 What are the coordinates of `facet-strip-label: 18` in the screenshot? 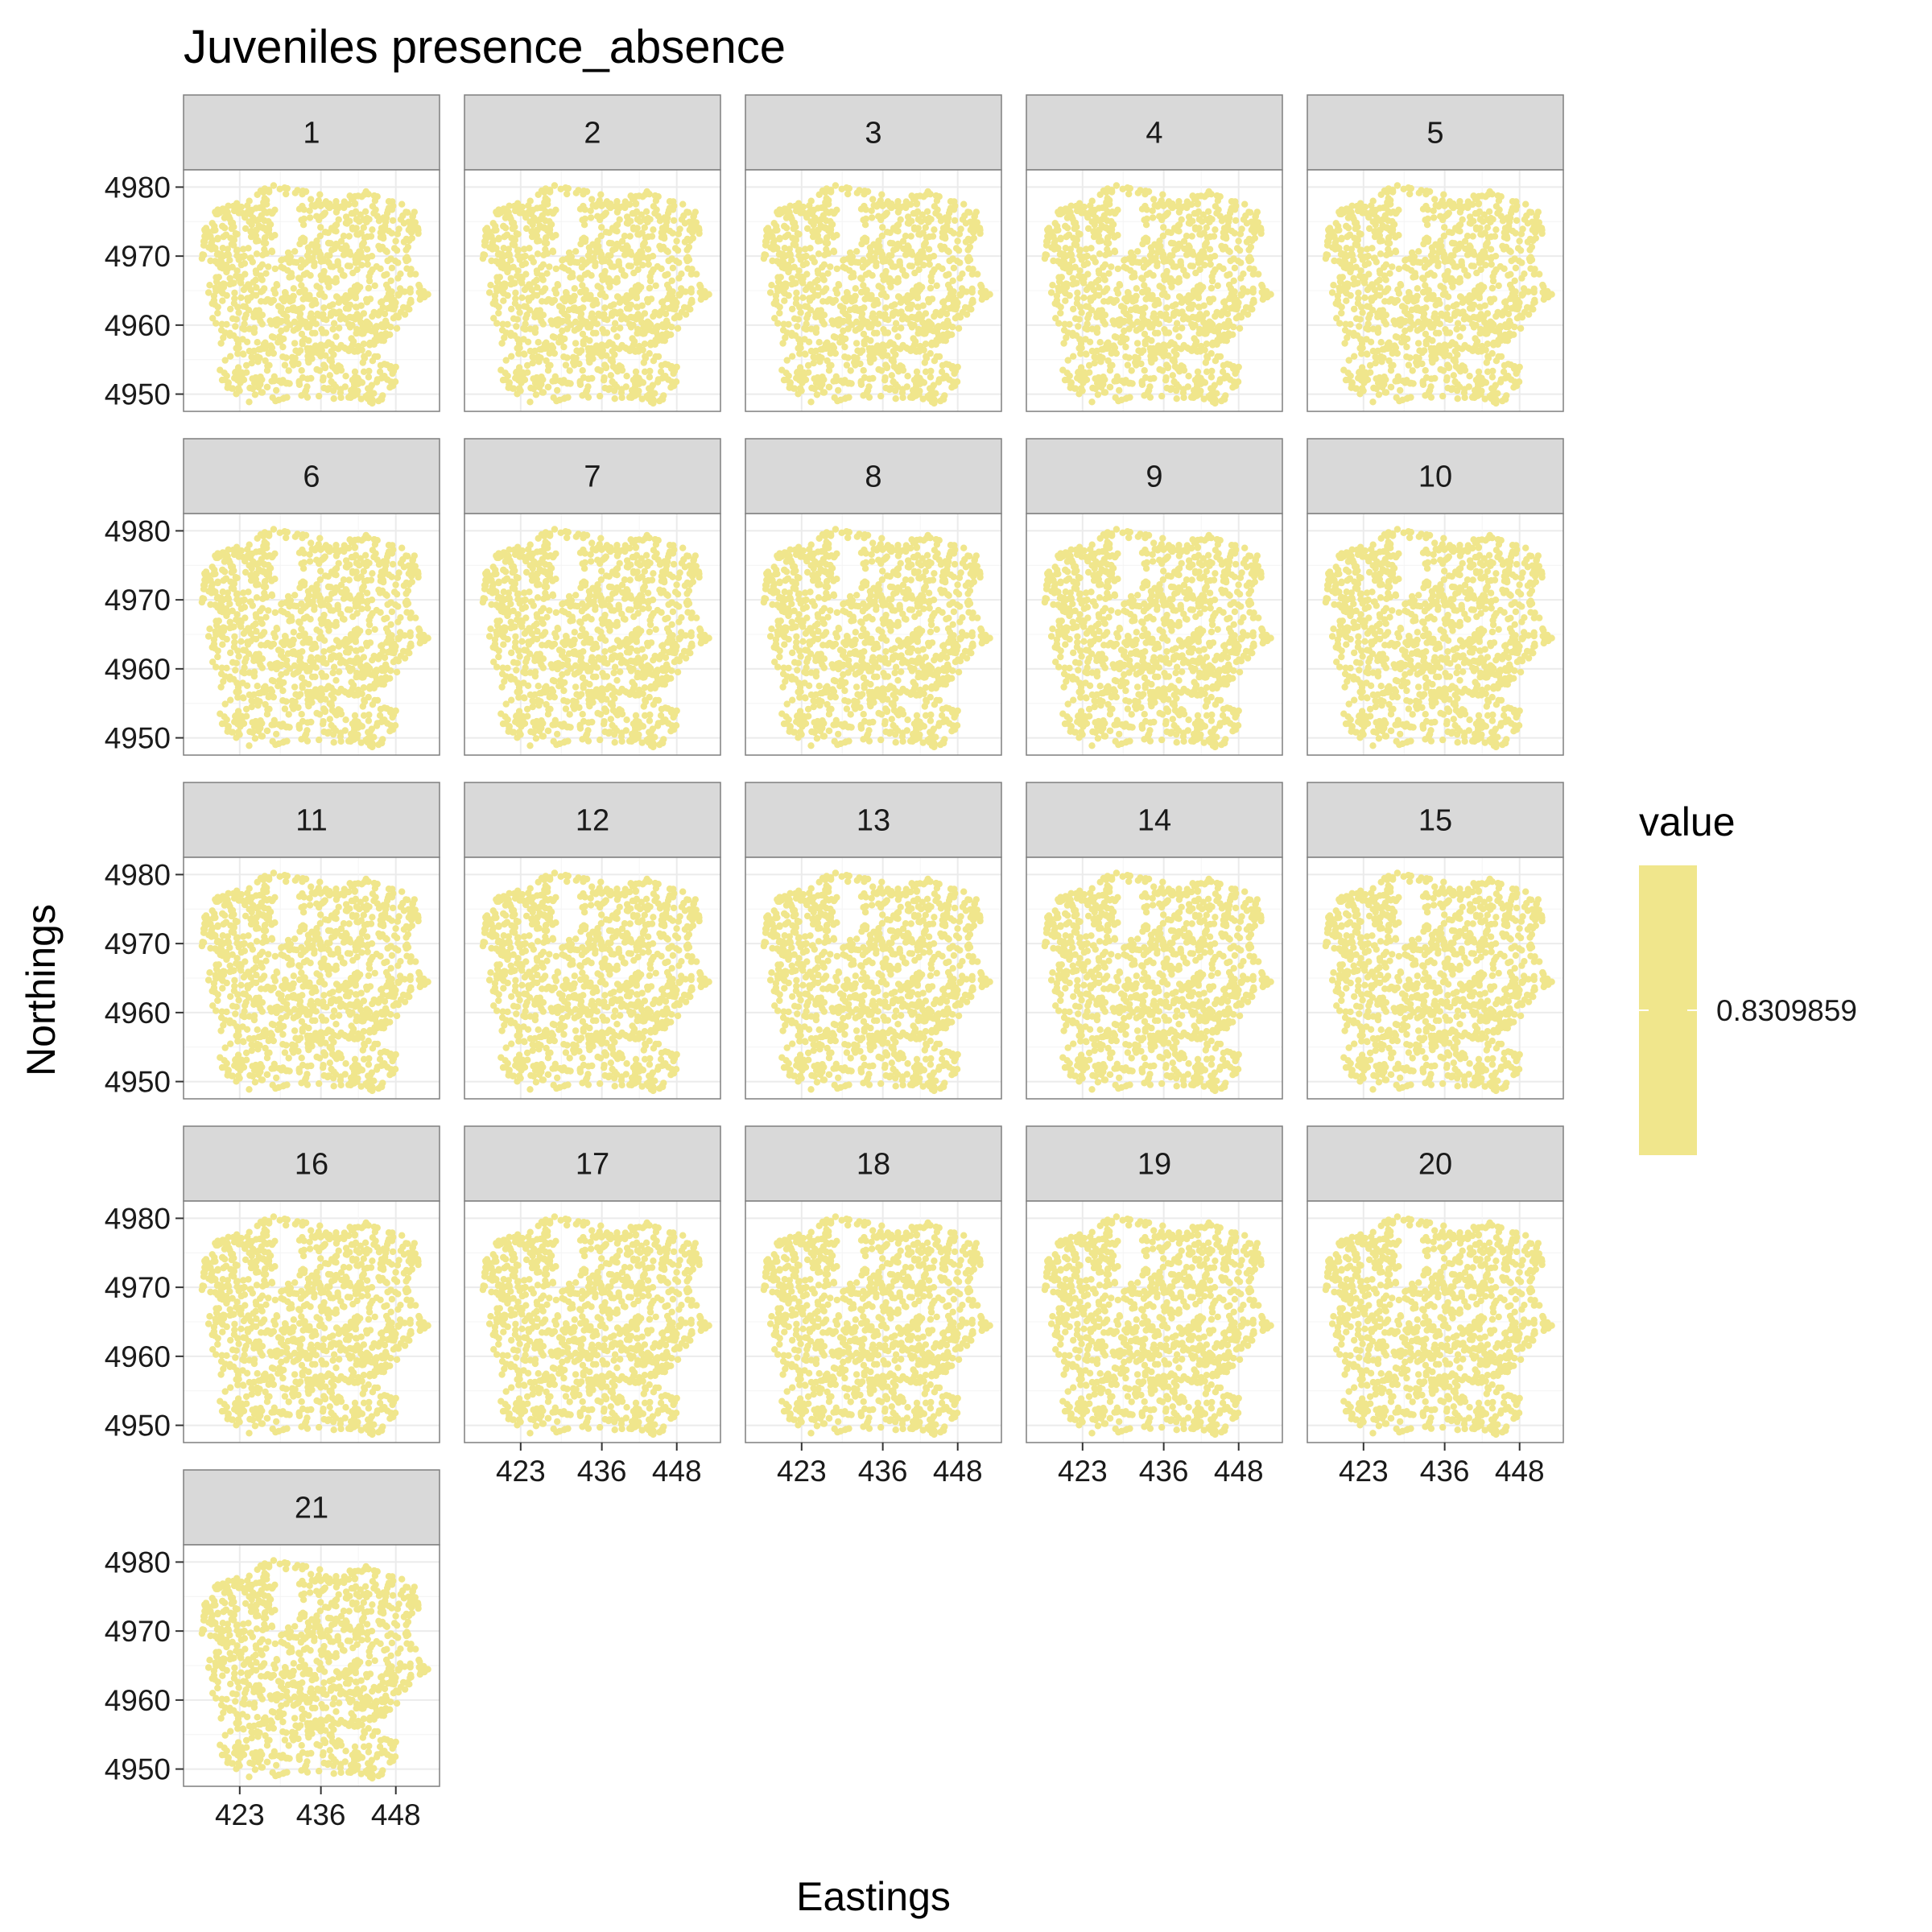 It's located at (873, 1165).